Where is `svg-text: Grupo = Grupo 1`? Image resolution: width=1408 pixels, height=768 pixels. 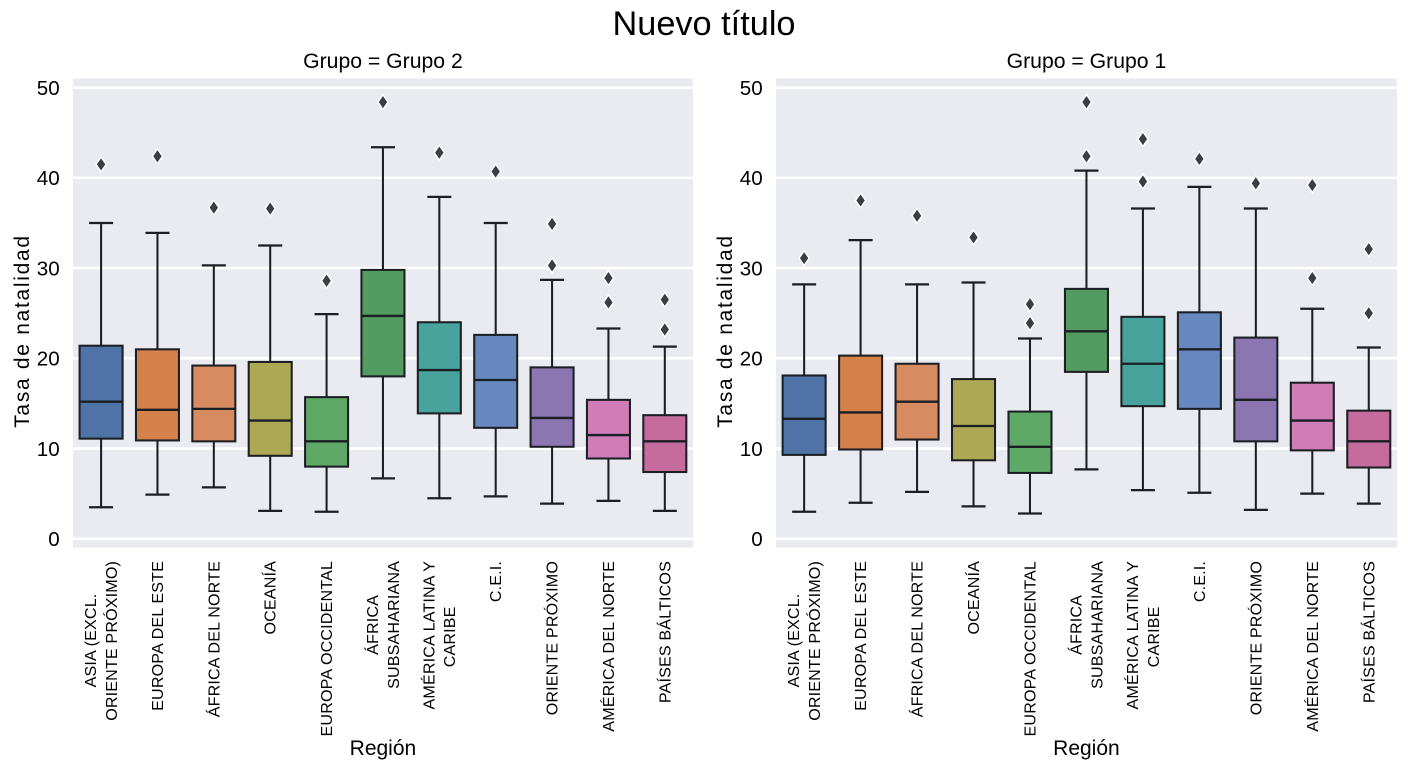
svg-text: Grupo = Grupo 1 is located at coordinates (1087, 61).